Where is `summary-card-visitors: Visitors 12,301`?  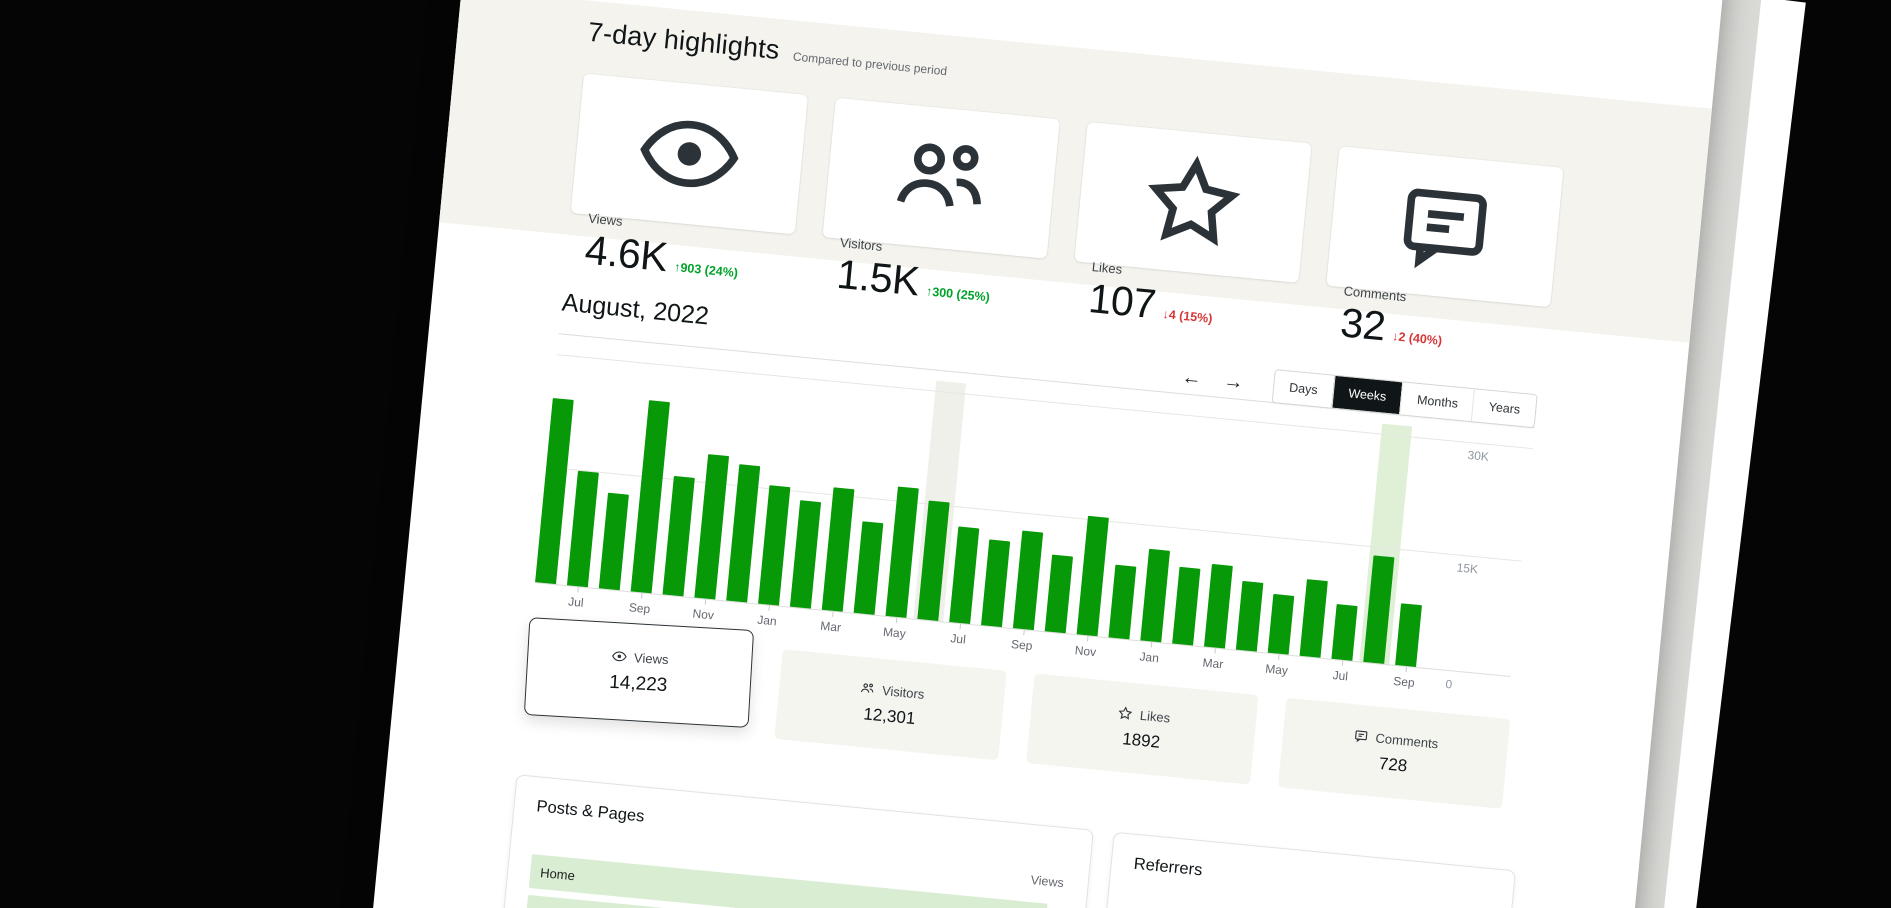
summary-card-visitors: Visitors 12,301 is located at coordinates (890, 705).